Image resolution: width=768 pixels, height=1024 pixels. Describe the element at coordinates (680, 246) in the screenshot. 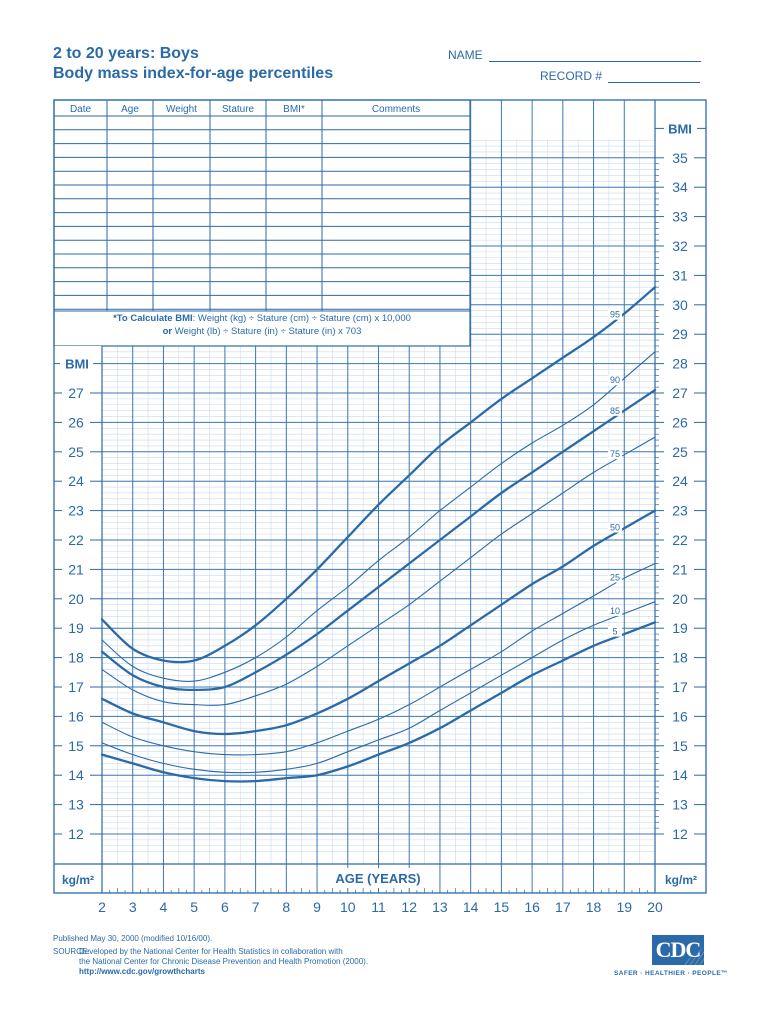

I see `y-tick-right: 32` at that location.